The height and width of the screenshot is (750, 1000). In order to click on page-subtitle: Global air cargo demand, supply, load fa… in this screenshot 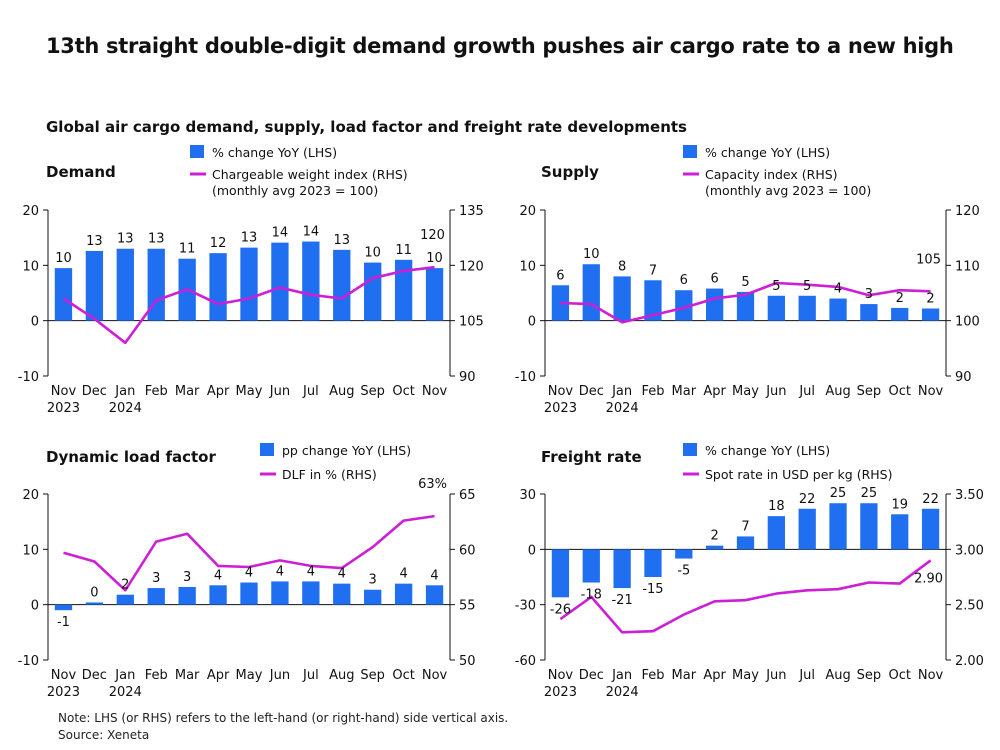, I will do `click(366, 127)`.